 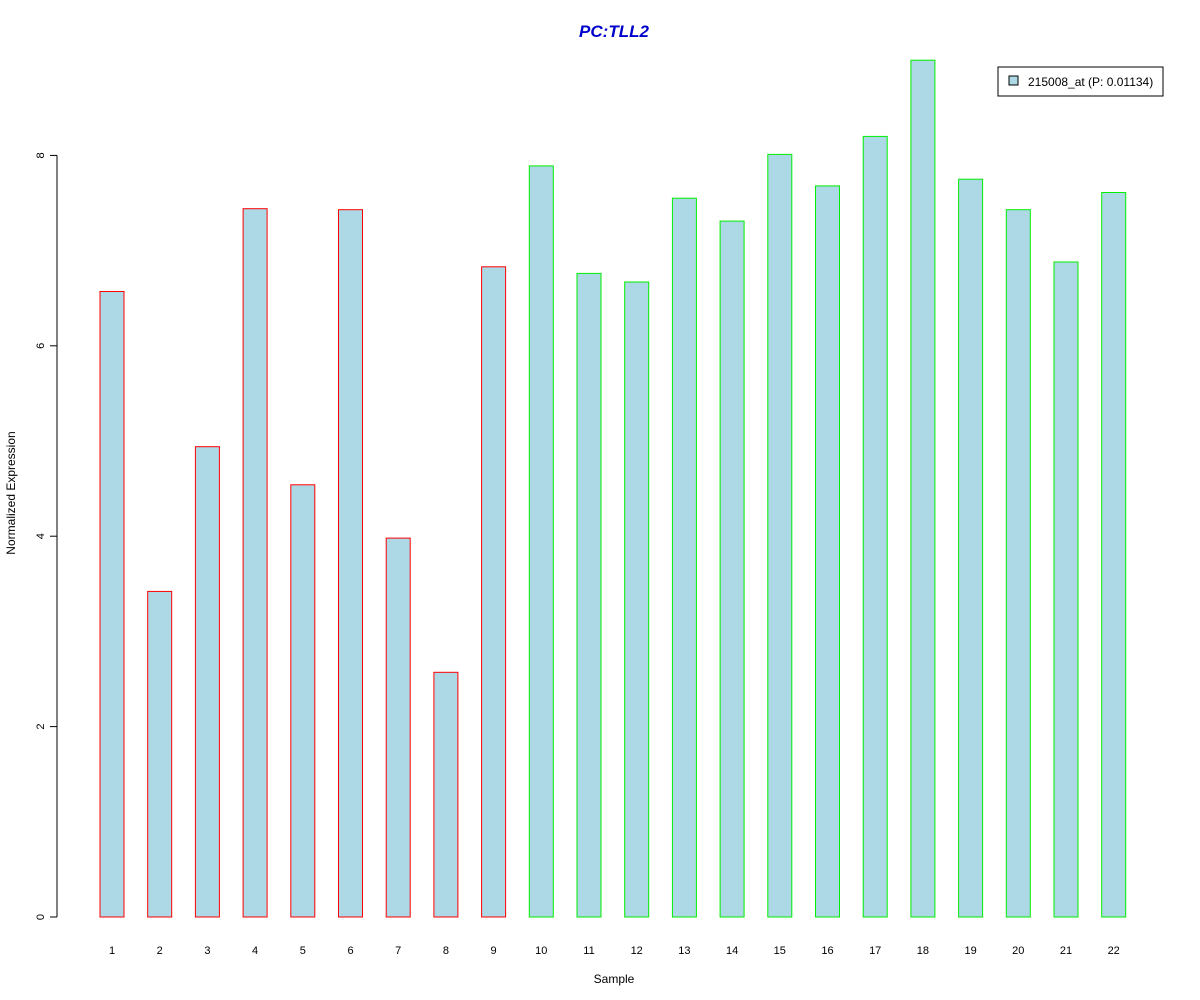 I want to click on x-tick-label: 2, so click(x=160, y=951).